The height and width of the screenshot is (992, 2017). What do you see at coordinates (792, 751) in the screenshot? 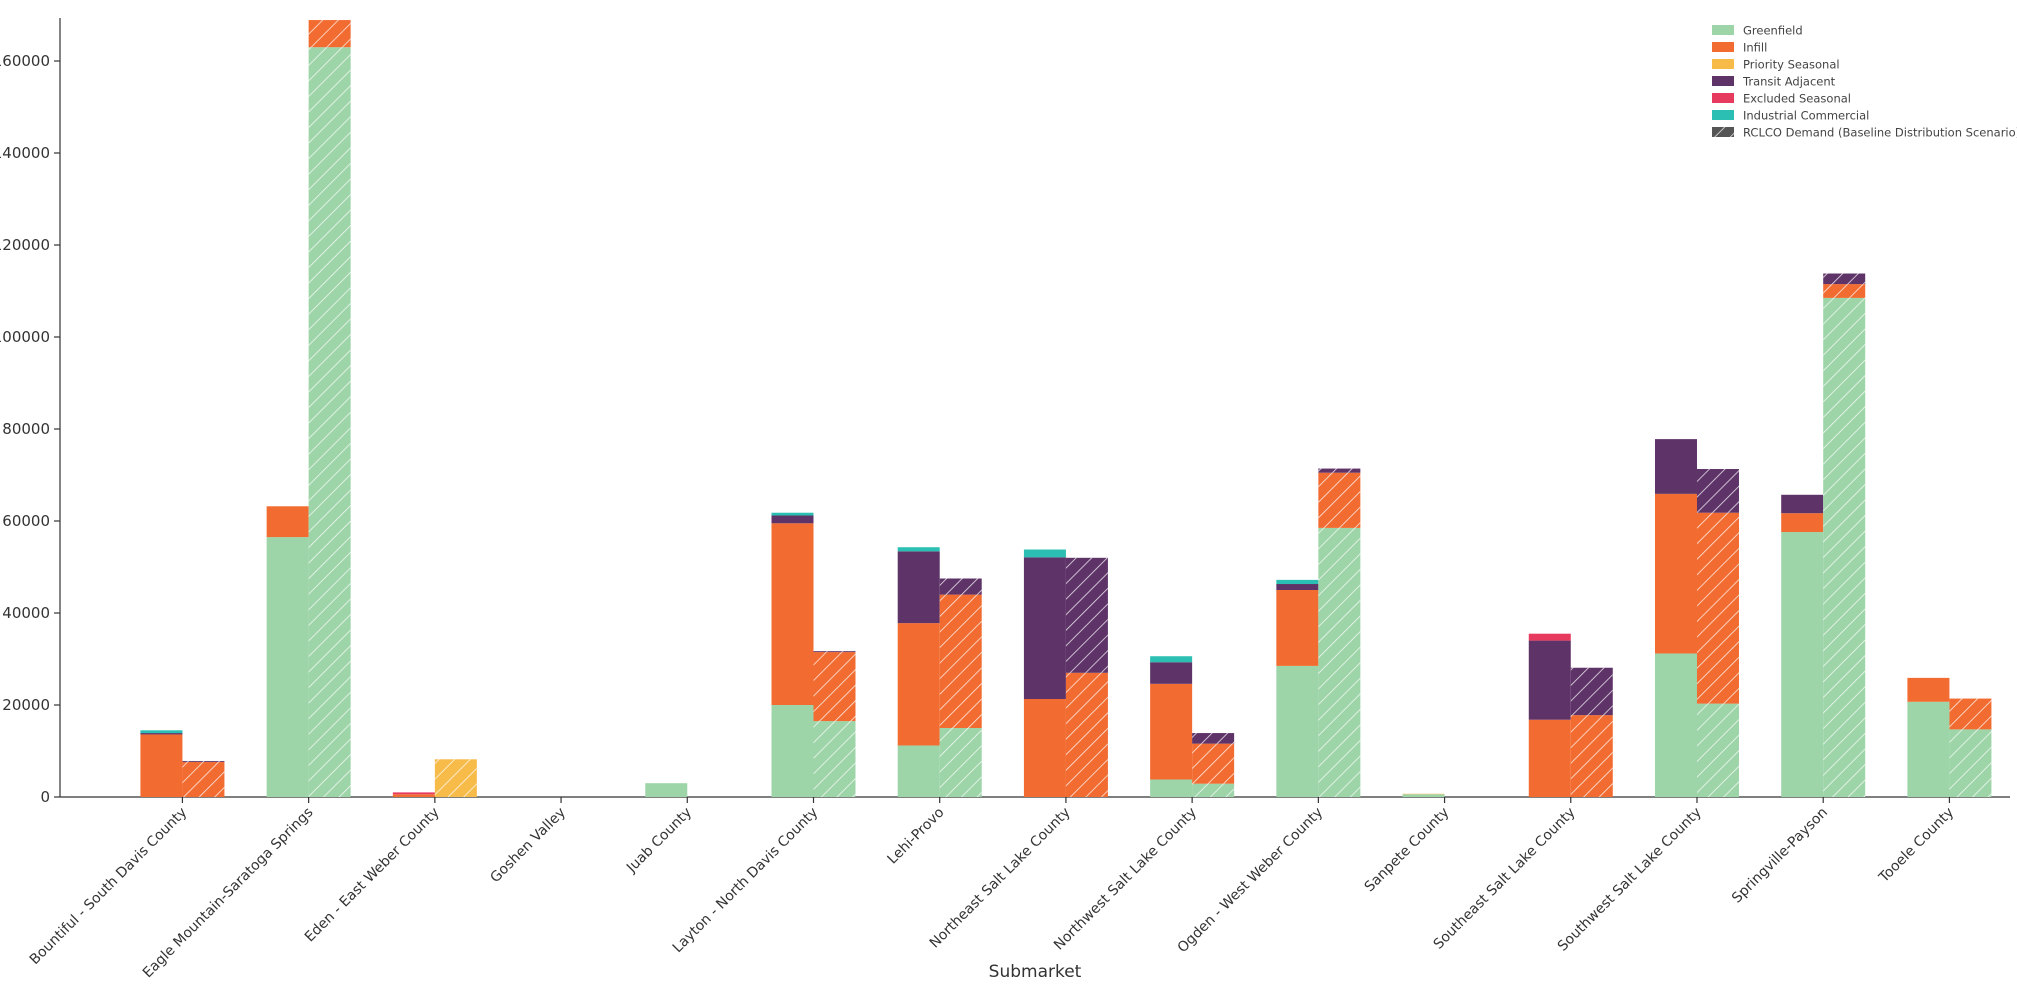
I see `bar-layton-north-davis-county-greenfield` at bounding box center [792, 751].